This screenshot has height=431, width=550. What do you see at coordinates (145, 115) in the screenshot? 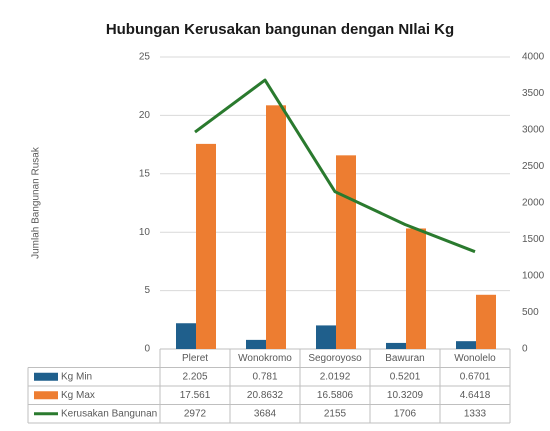
I see `y-tick-label: 20` at bounding box center [145, 115].